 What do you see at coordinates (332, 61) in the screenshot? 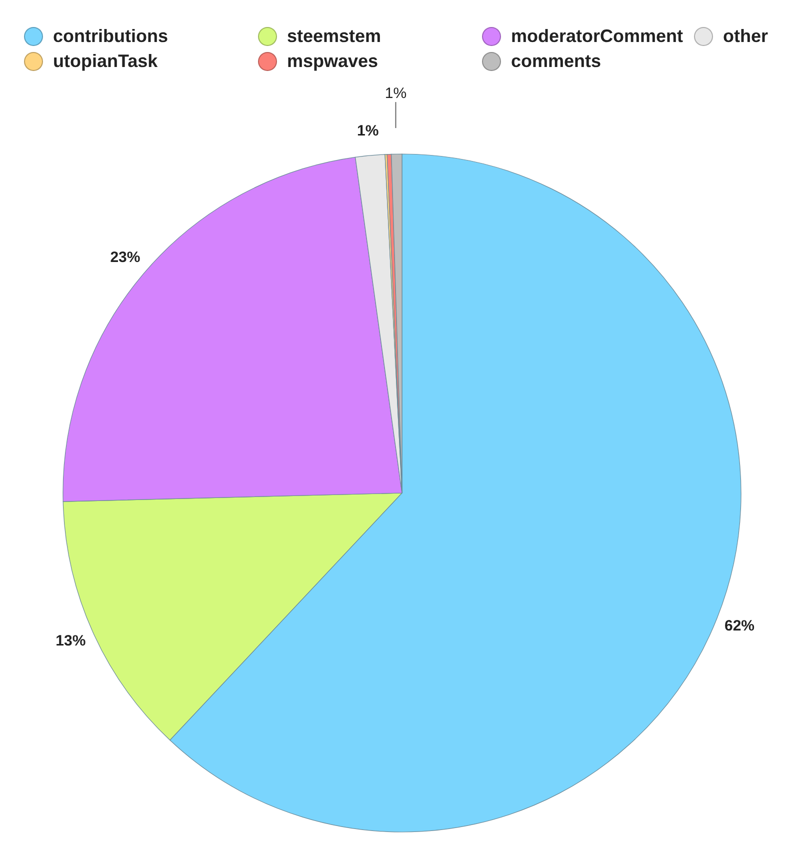
I see `legend-label: mspwaves` at bounding box center [332, 61].